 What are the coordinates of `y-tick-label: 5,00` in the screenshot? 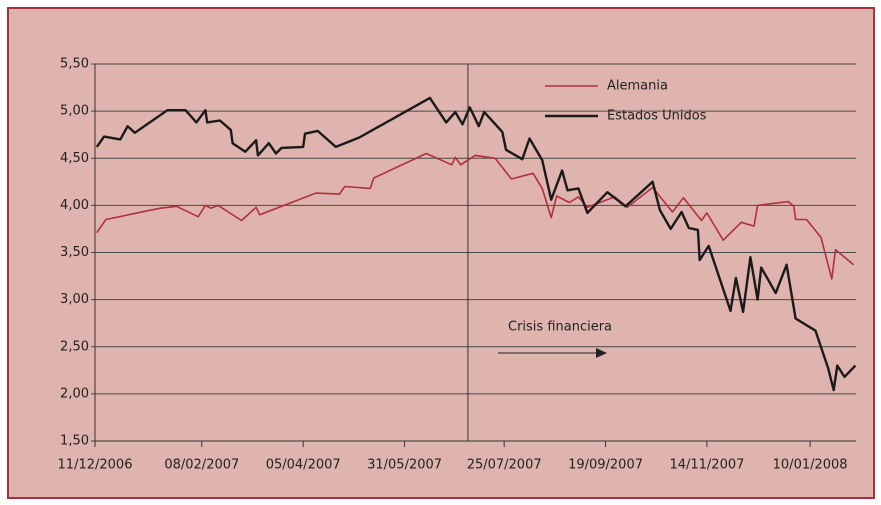 It's located at (74, 111).